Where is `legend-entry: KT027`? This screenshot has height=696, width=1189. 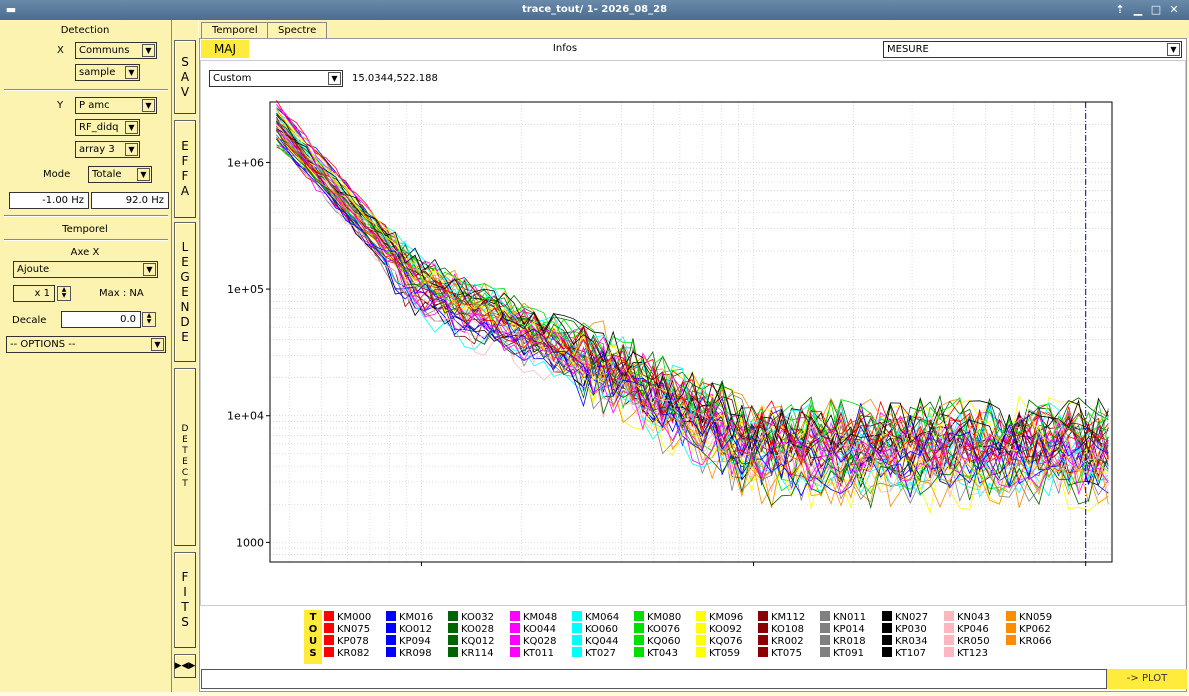
legend-entry: KT027 is located at coordinates (594, 653).